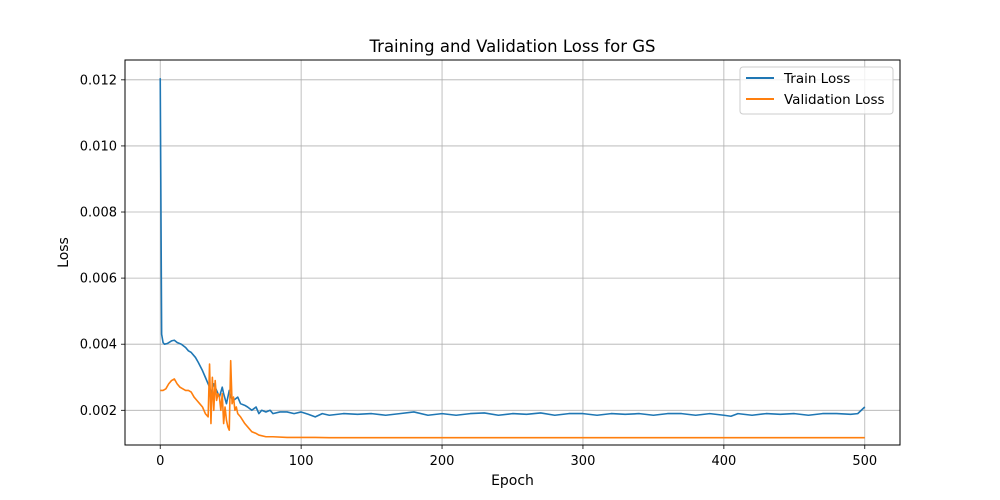 The width and height of the screenshot is (1000, 500). Describe the element at coordinates (98, 80) in the screenshot. I see `y-tick-label: 0.012` at that location.